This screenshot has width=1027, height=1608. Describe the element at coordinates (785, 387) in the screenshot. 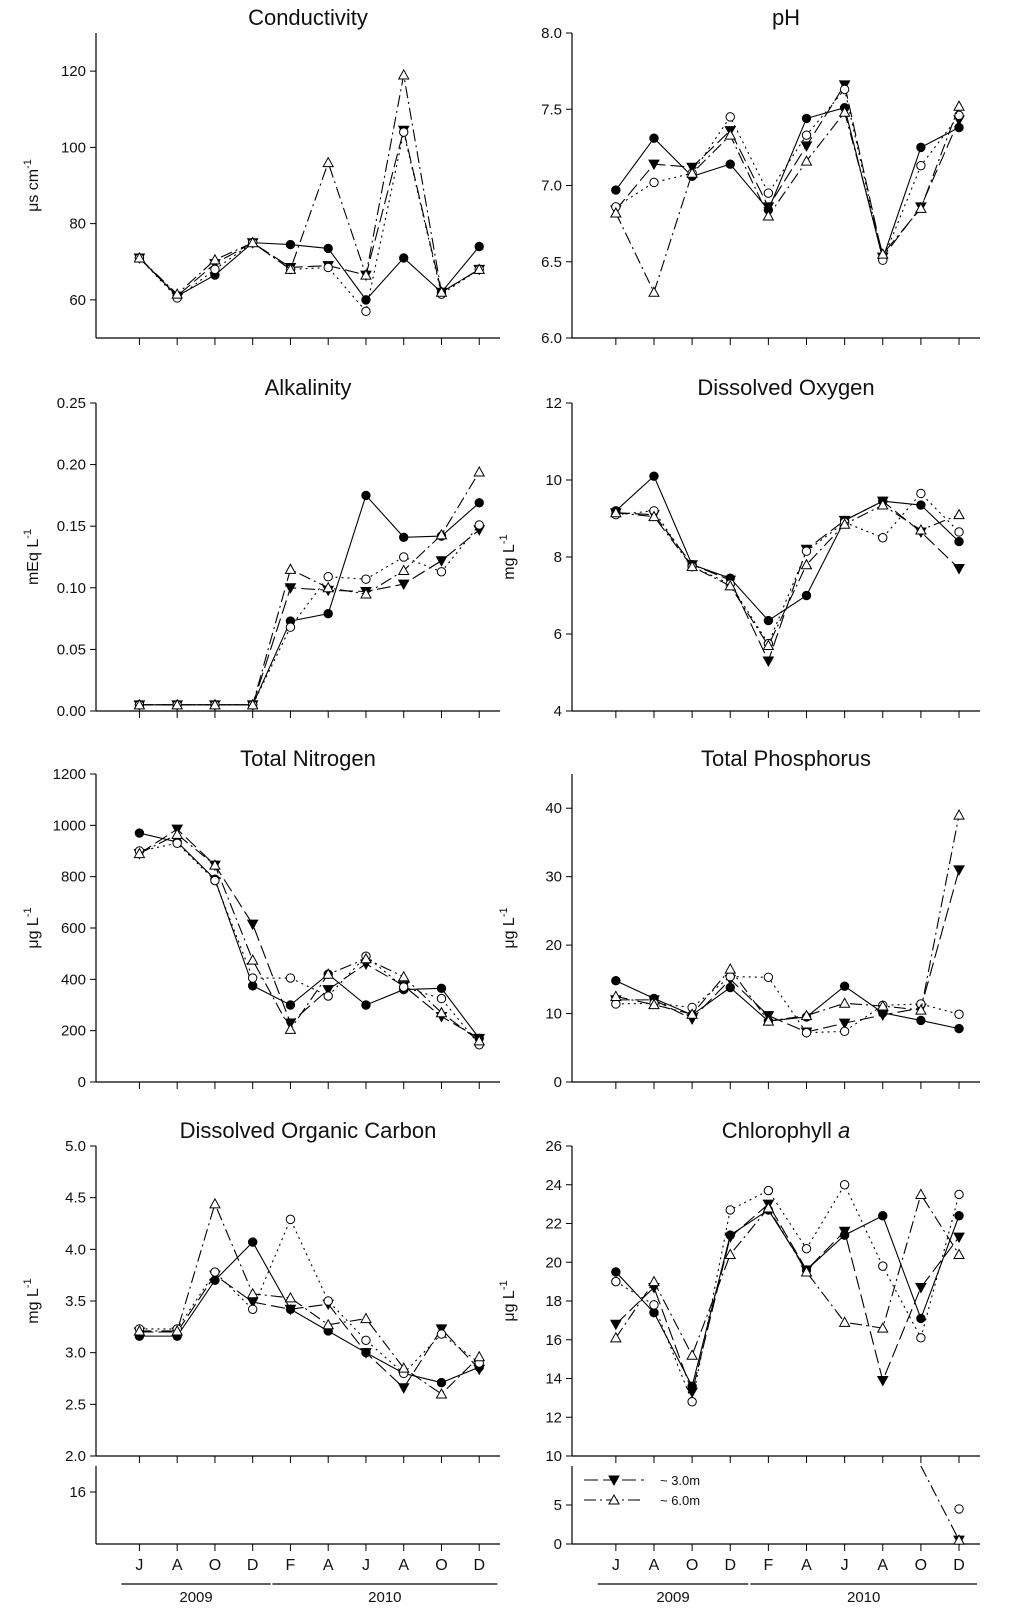

I see `chart-title: Dissolved Oxygen` at that location.